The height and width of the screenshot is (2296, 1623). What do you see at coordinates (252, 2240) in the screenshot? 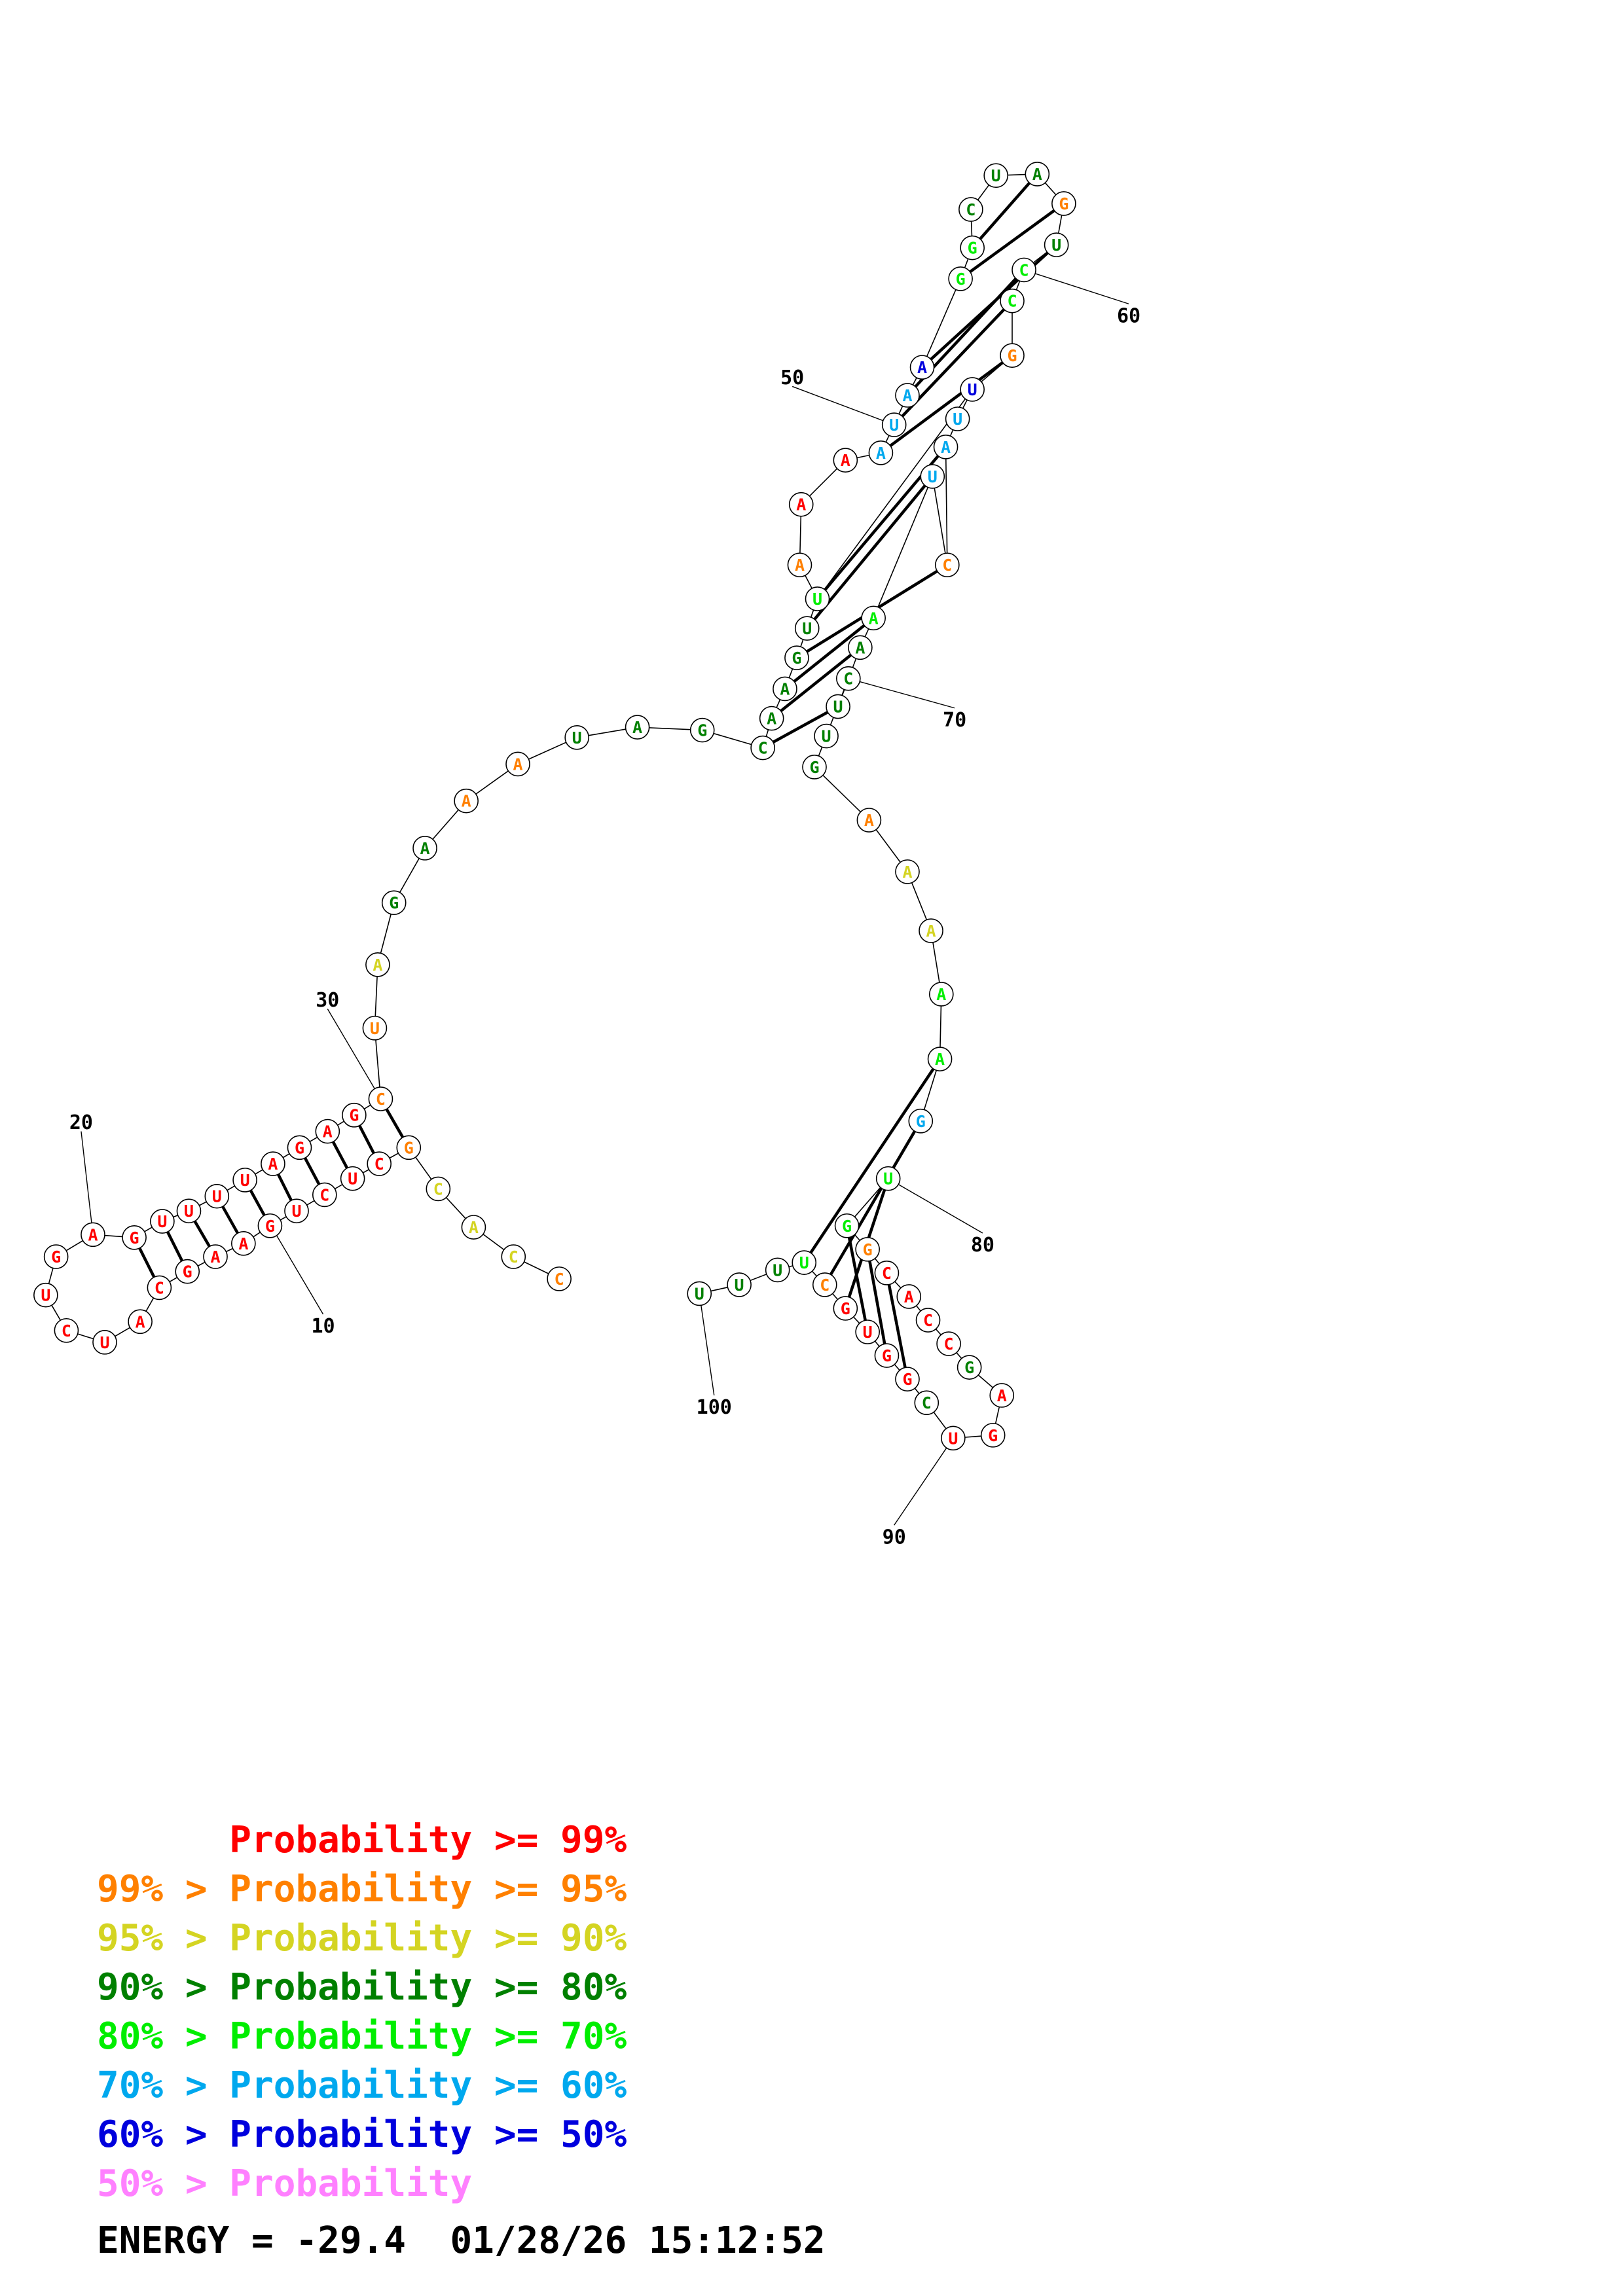
I see `energy-value: ENERGY = -29.4` at bounding box center [252, 2240].